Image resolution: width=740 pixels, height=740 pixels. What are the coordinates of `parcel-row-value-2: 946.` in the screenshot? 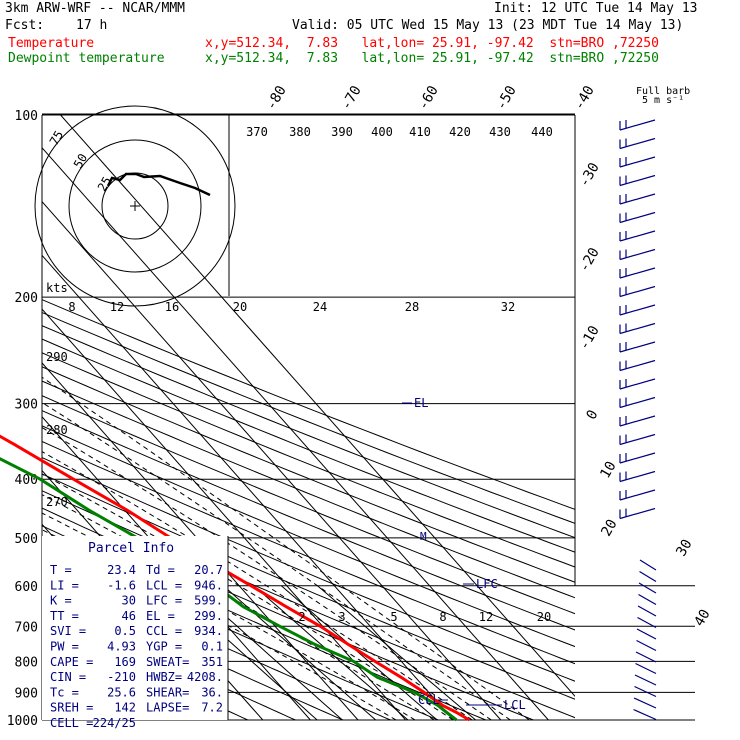 It's located at (208, 585).